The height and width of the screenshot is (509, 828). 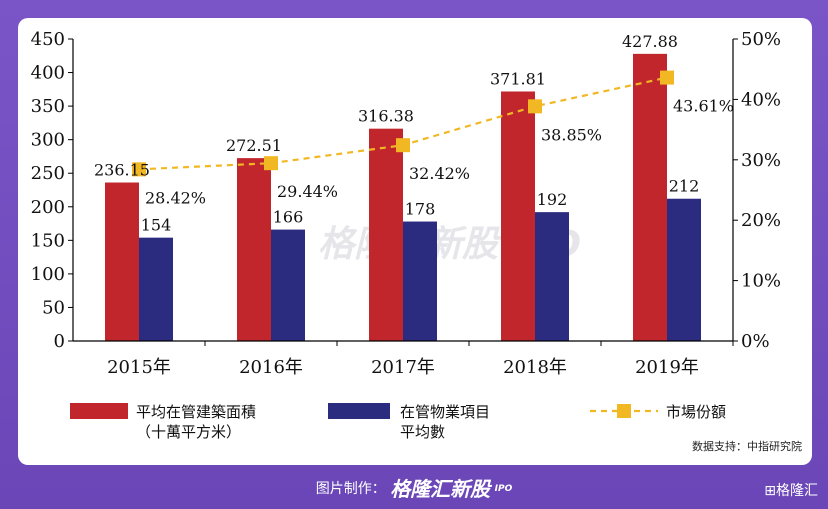 What do you see at coordinates (761, 220) in the screenshot?
I see `y-right-tick-label: 20%` at bounding box center [761, 220].